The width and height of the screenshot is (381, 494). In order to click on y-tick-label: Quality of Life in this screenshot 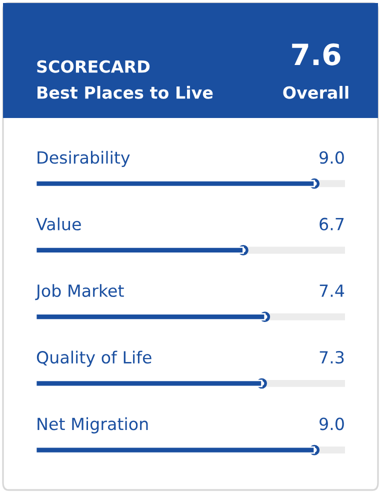, I will do `click(94, 358)`.